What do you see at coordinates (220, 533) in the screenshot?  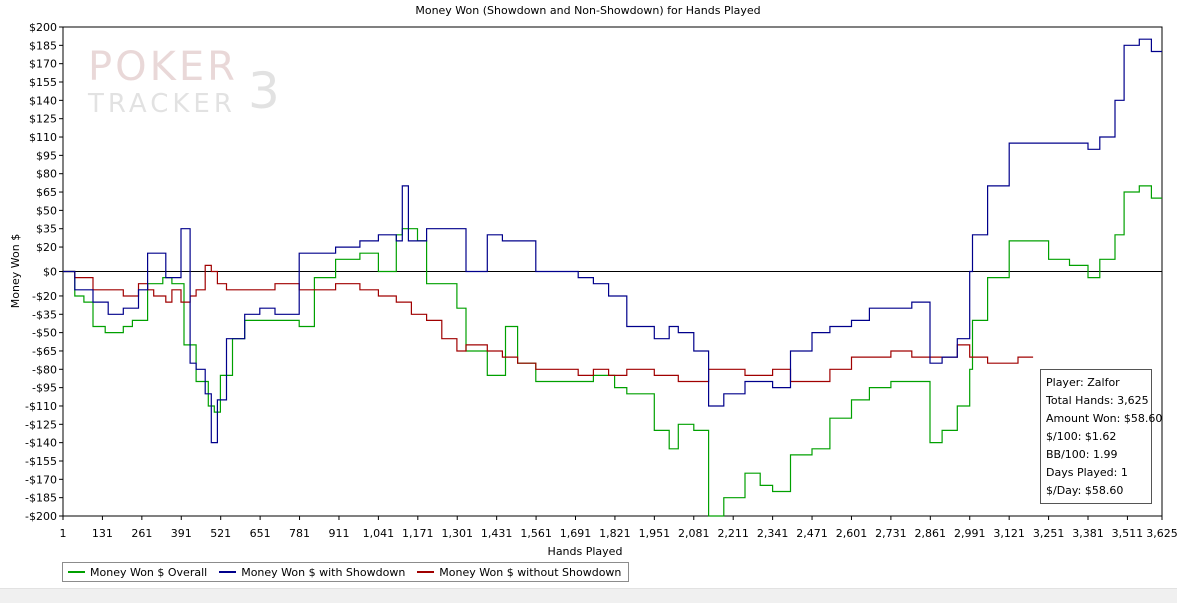 I see `x-tick-label: 521` at bounding box center [220, 533].